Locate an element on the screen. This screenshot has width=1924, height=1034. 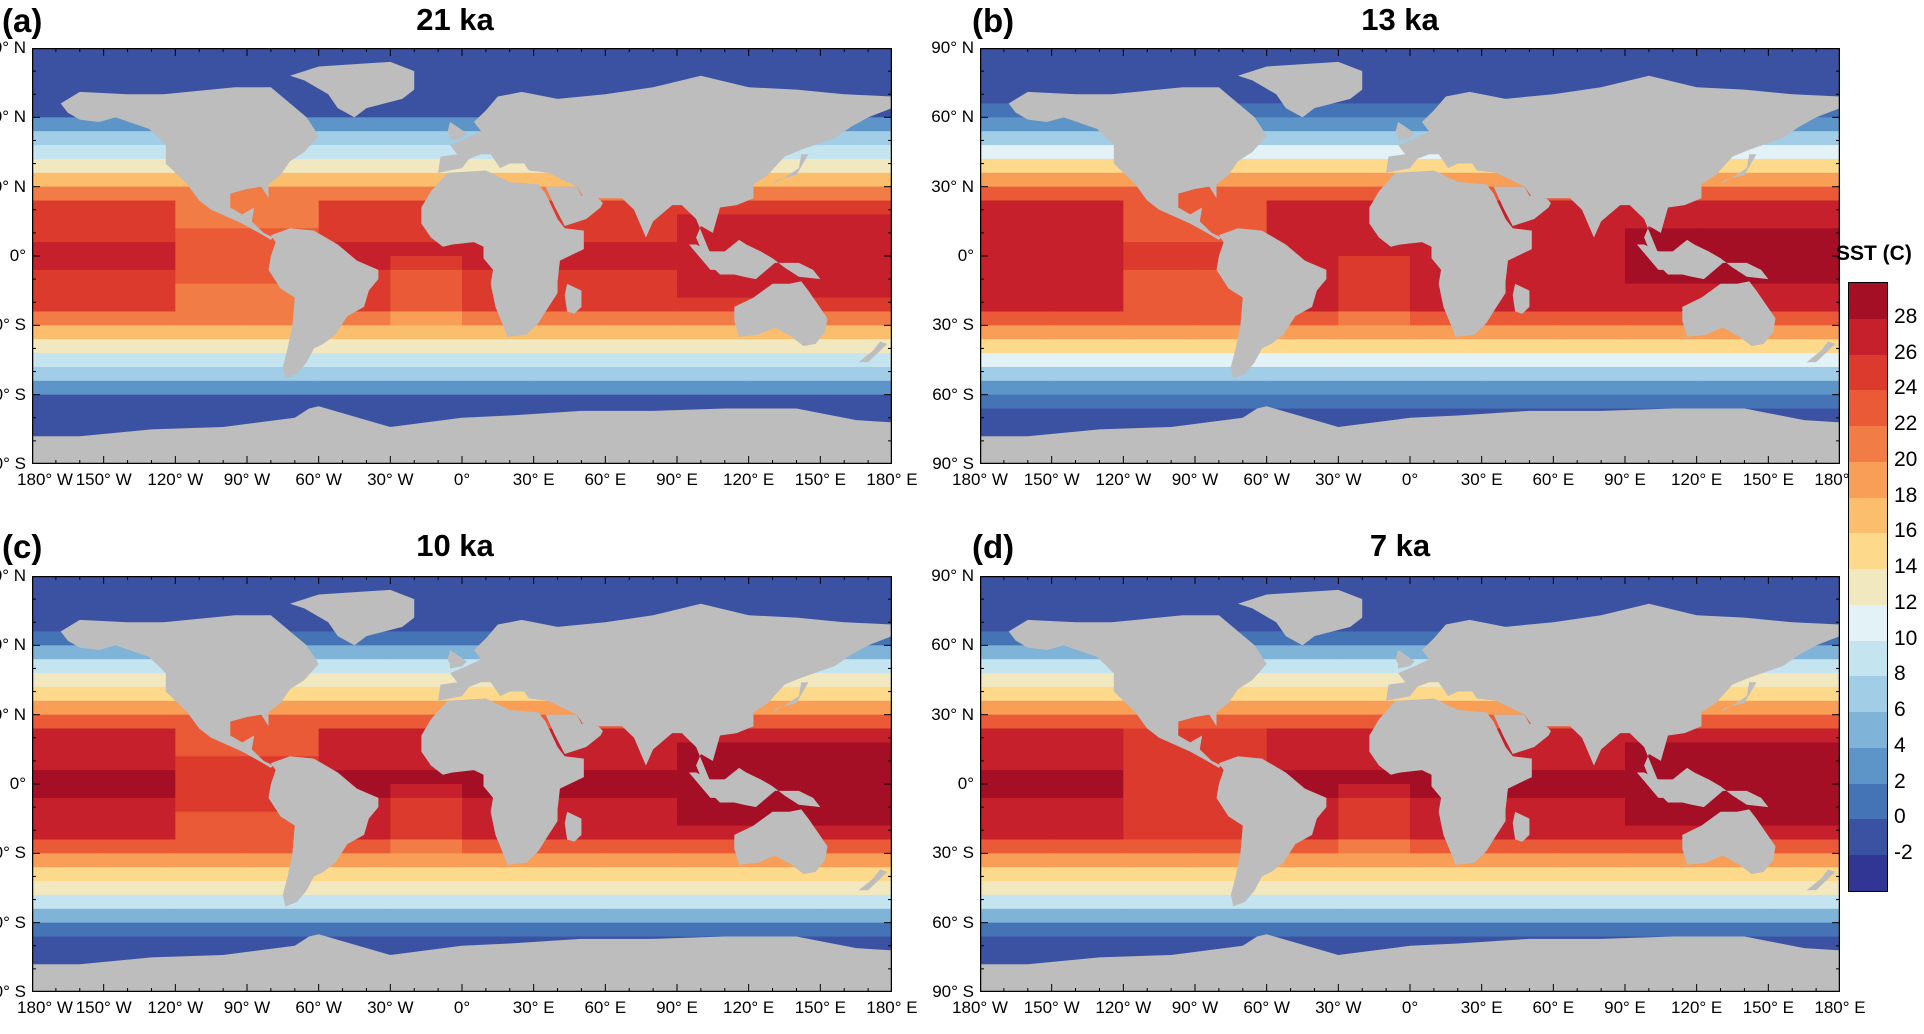
lon-label: 30° E is located at coordinates (1481, 479).